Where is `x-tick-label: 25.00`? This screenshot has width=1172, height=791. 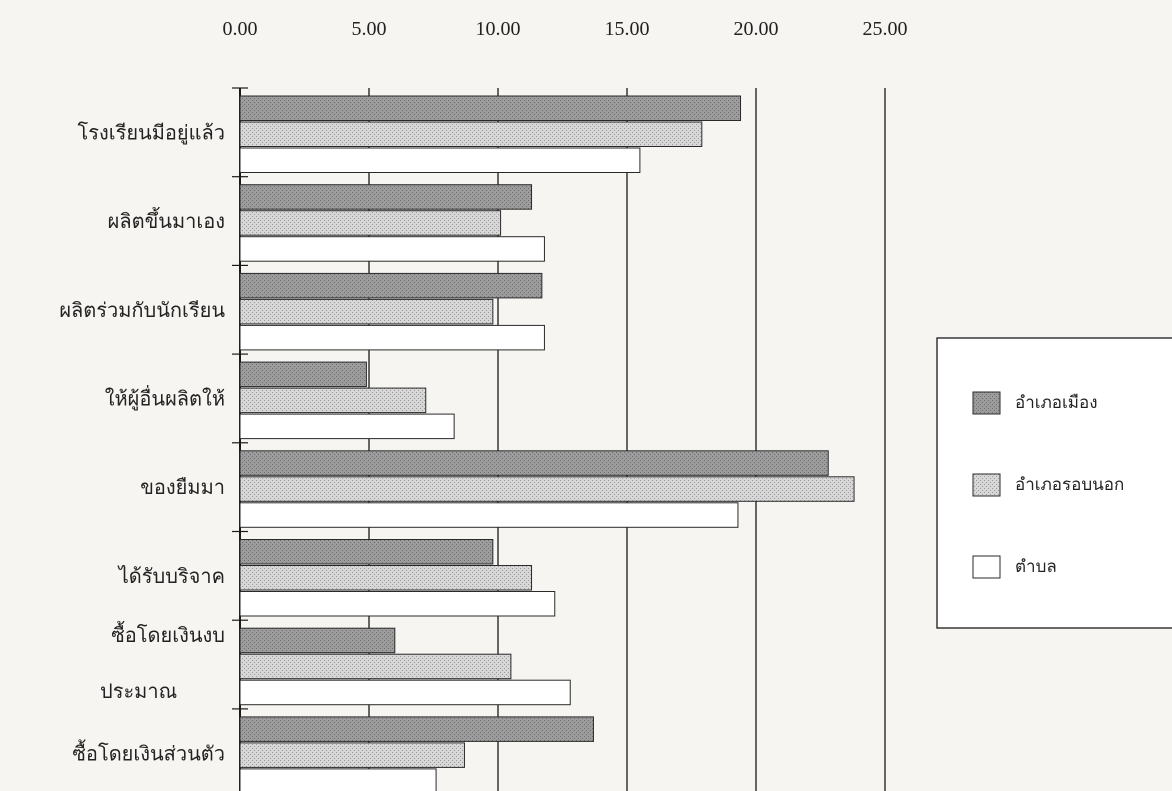 x-tick-label: 25.00 is located at coordinates (885, 29).